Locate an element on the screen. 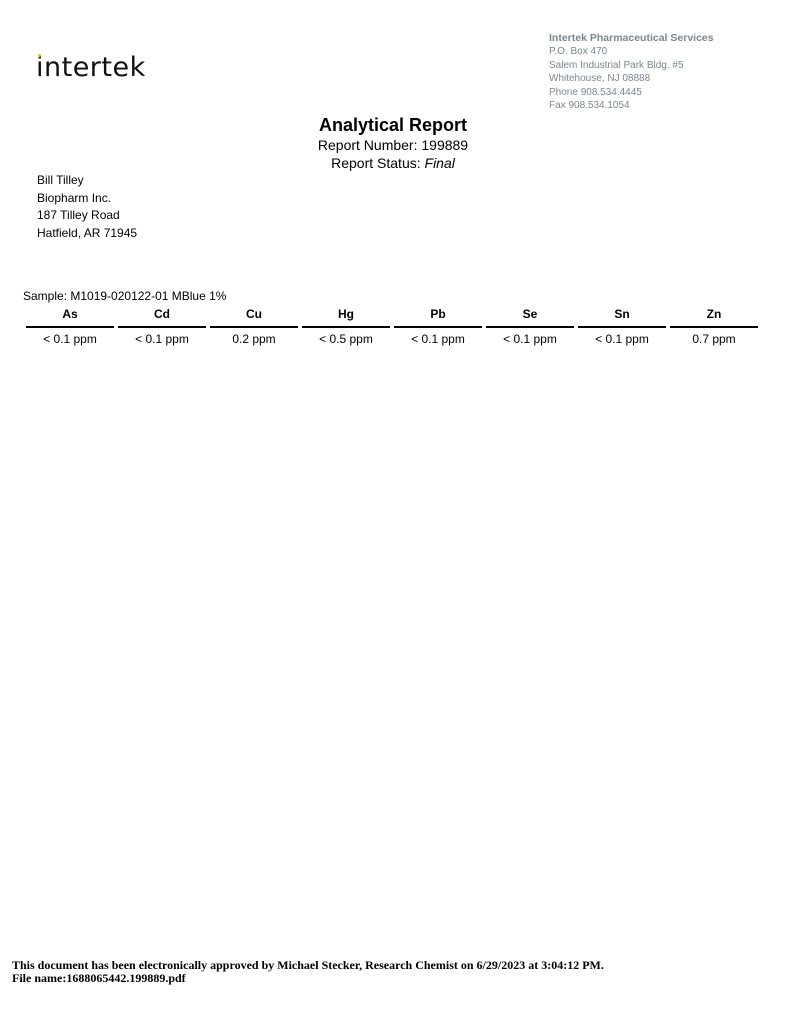 The image size is (791, 1024). client-name: Bill Tilley is located at coordinates (60, 180).